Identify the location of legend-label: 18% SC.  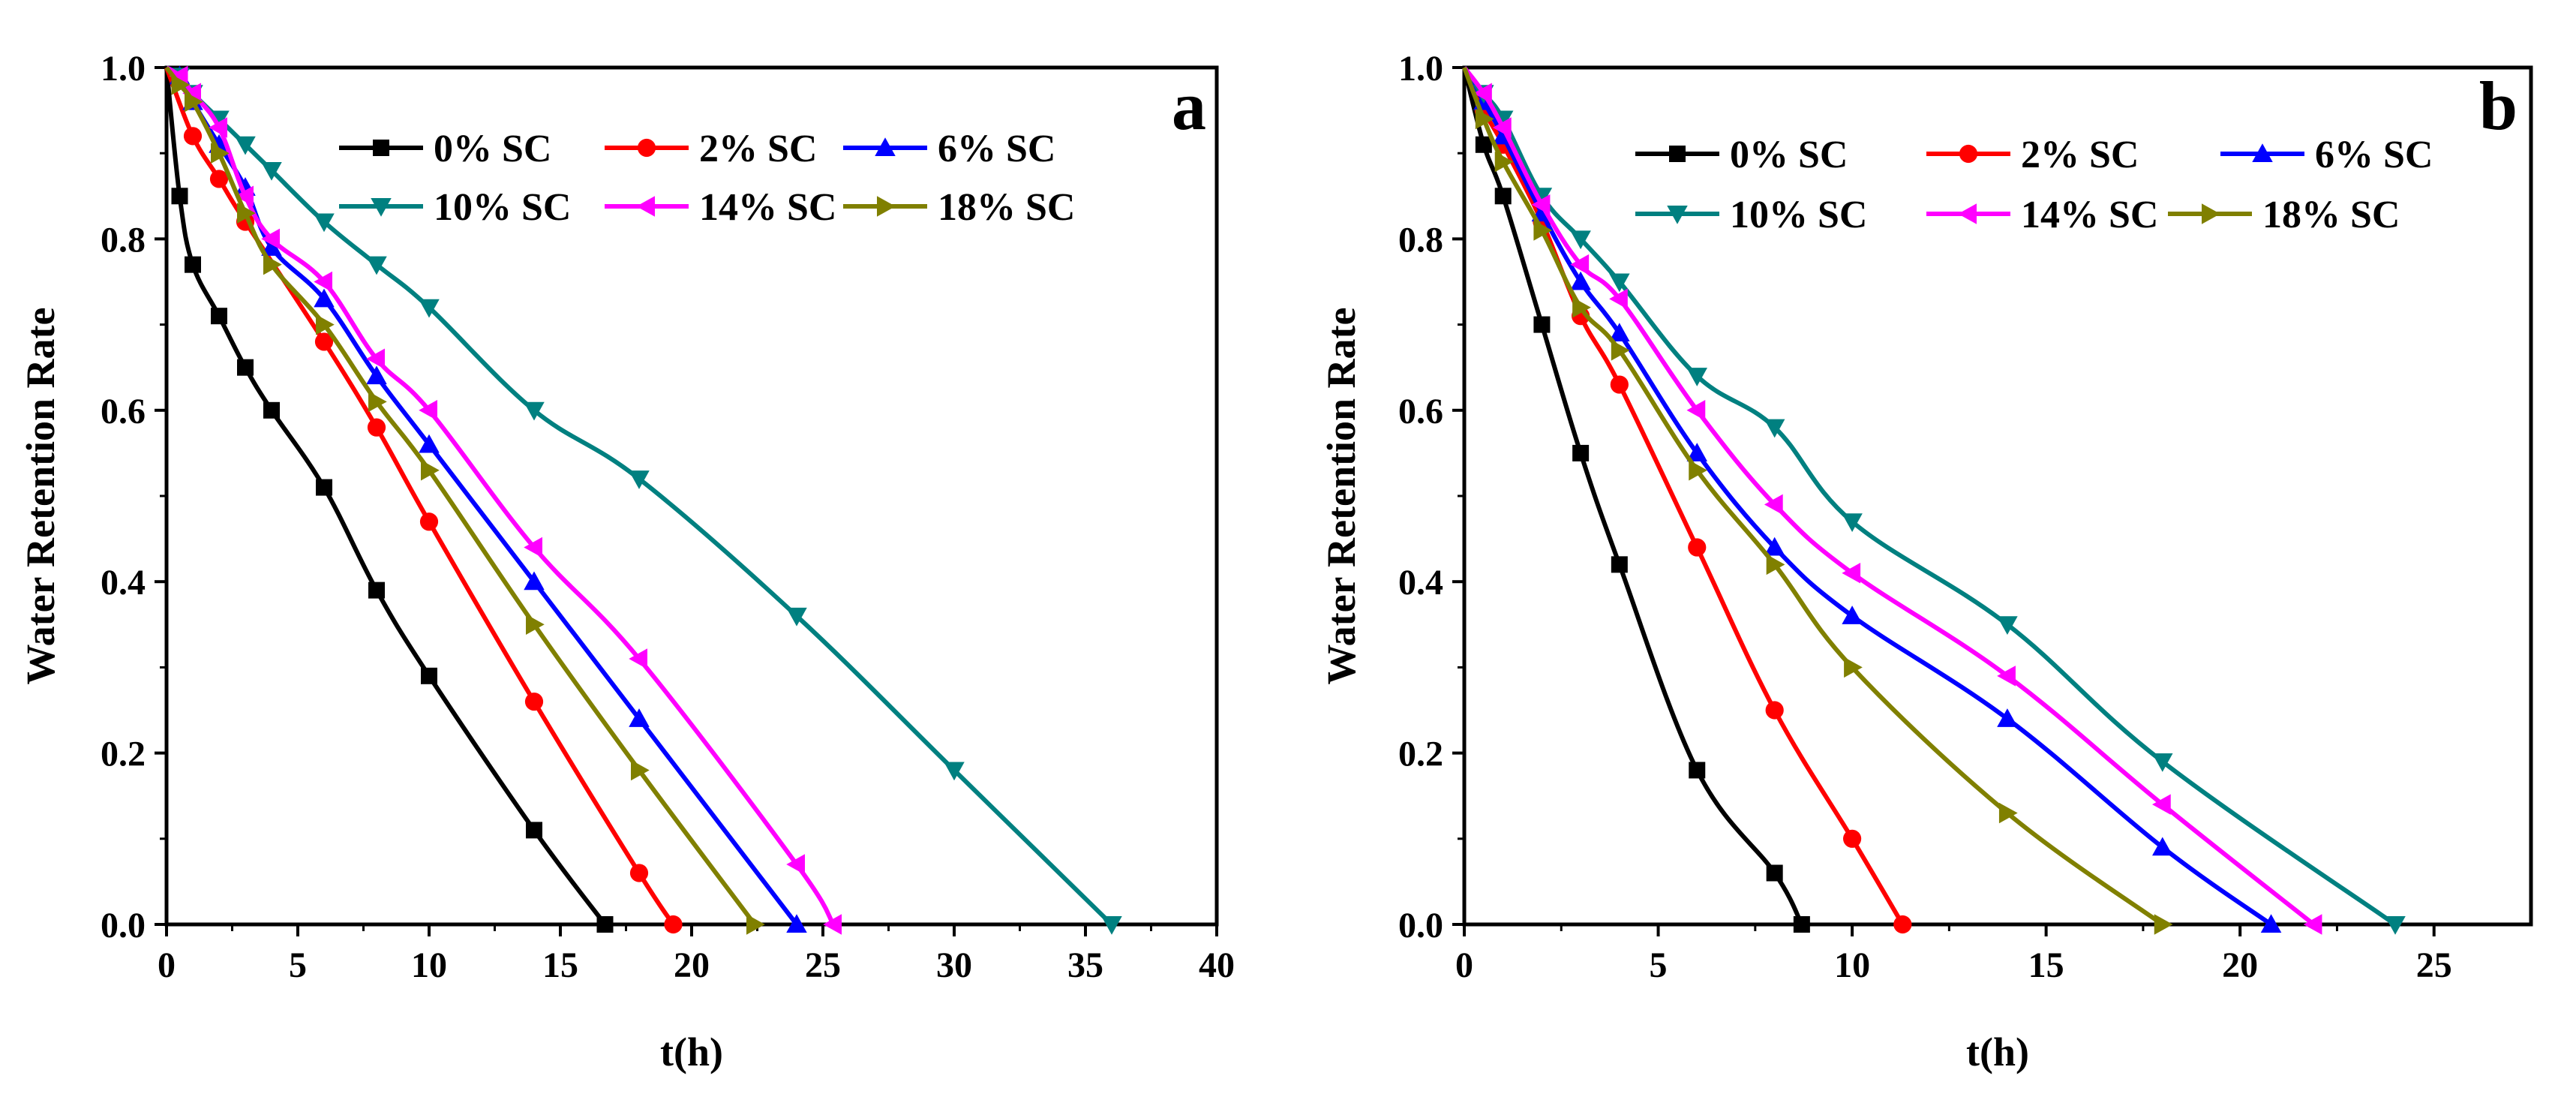
(1006, 208).